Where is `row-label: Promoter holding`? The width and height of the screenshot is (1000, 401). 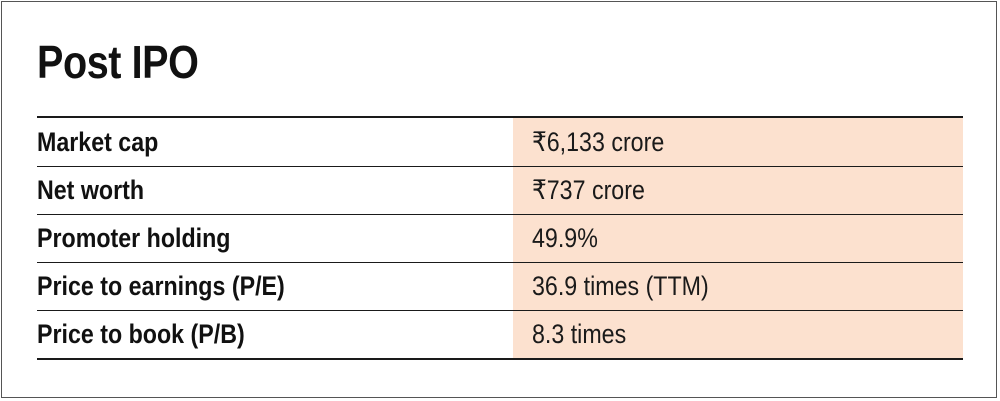 row-label: Promoter holding is located at coordinates (134, 238).